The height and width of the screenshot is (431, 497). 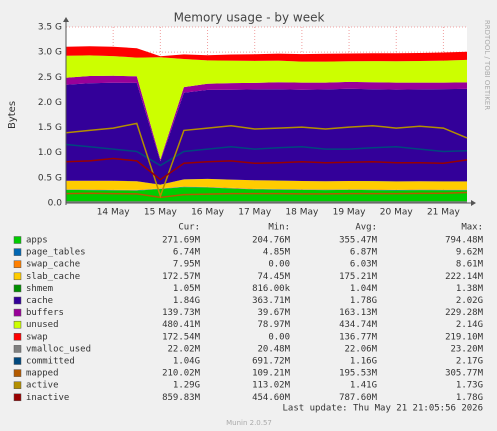 What do you see at coordinates (181, 325) in the screenshot?
I see `legend-stat: 480.41M` at bounding box center [181, 325].